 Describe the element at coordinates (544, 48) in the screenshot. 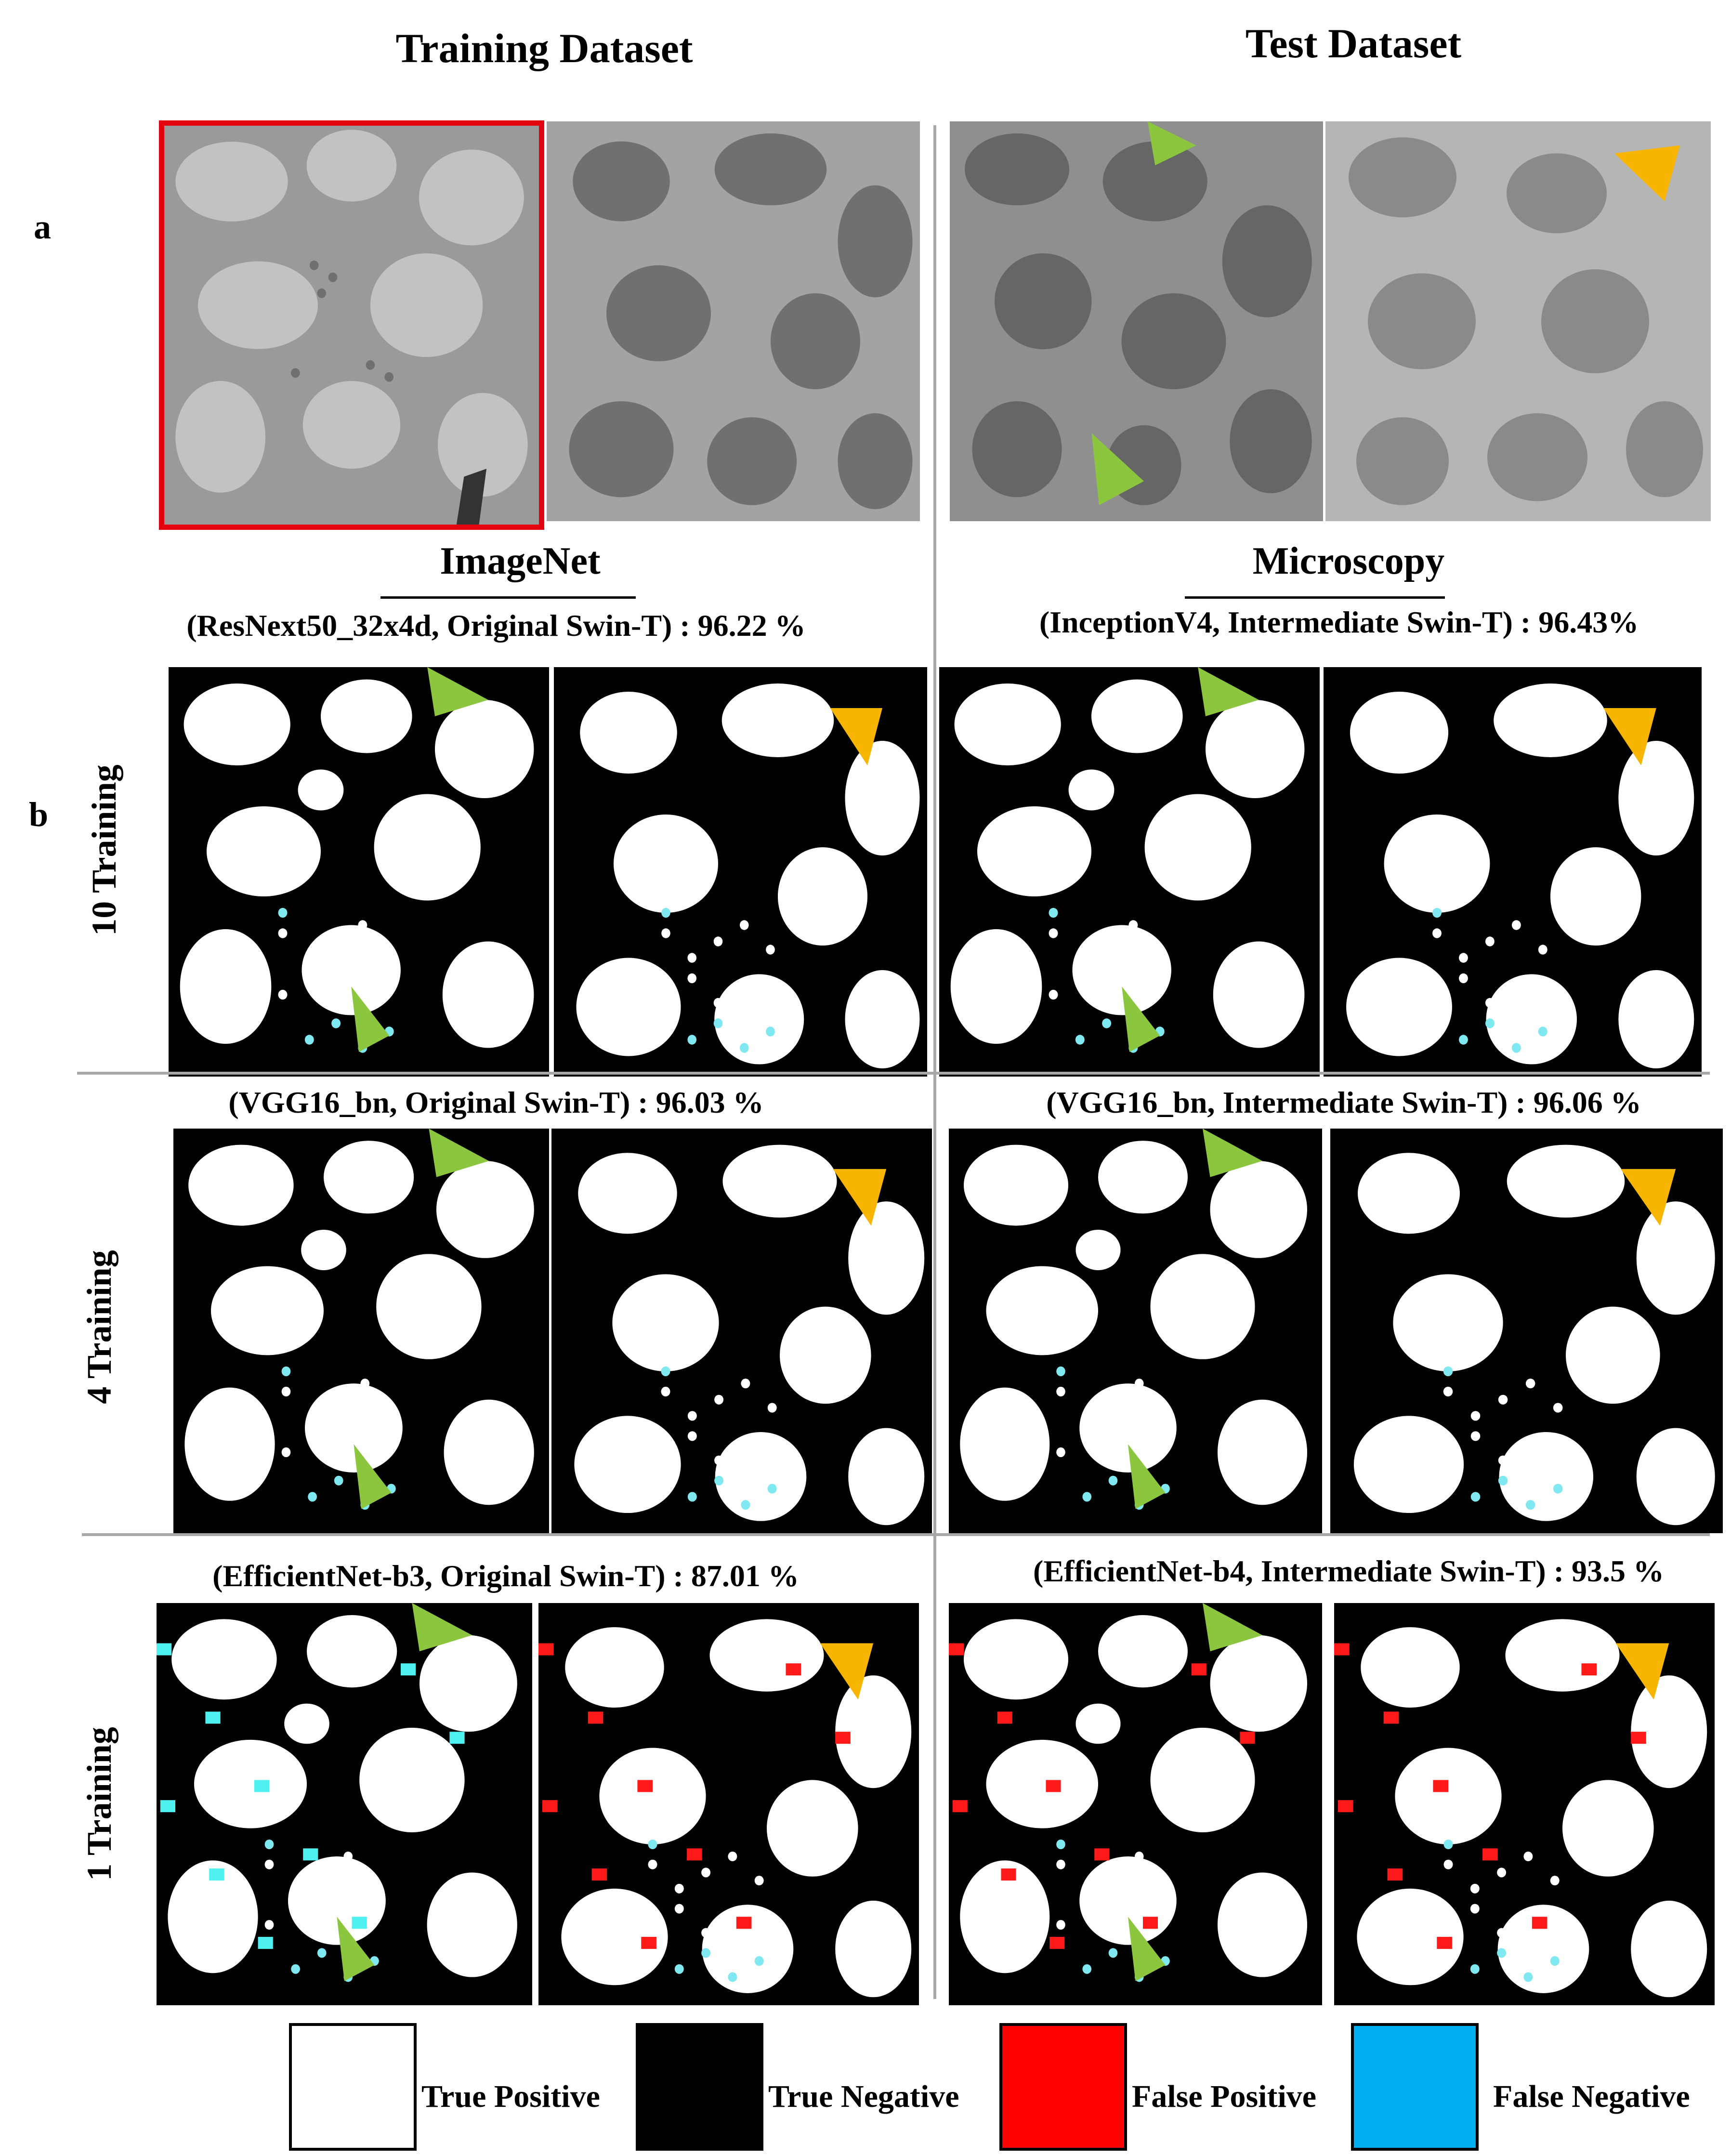

I see `training-dataset-header: Training Dataset` at that location.